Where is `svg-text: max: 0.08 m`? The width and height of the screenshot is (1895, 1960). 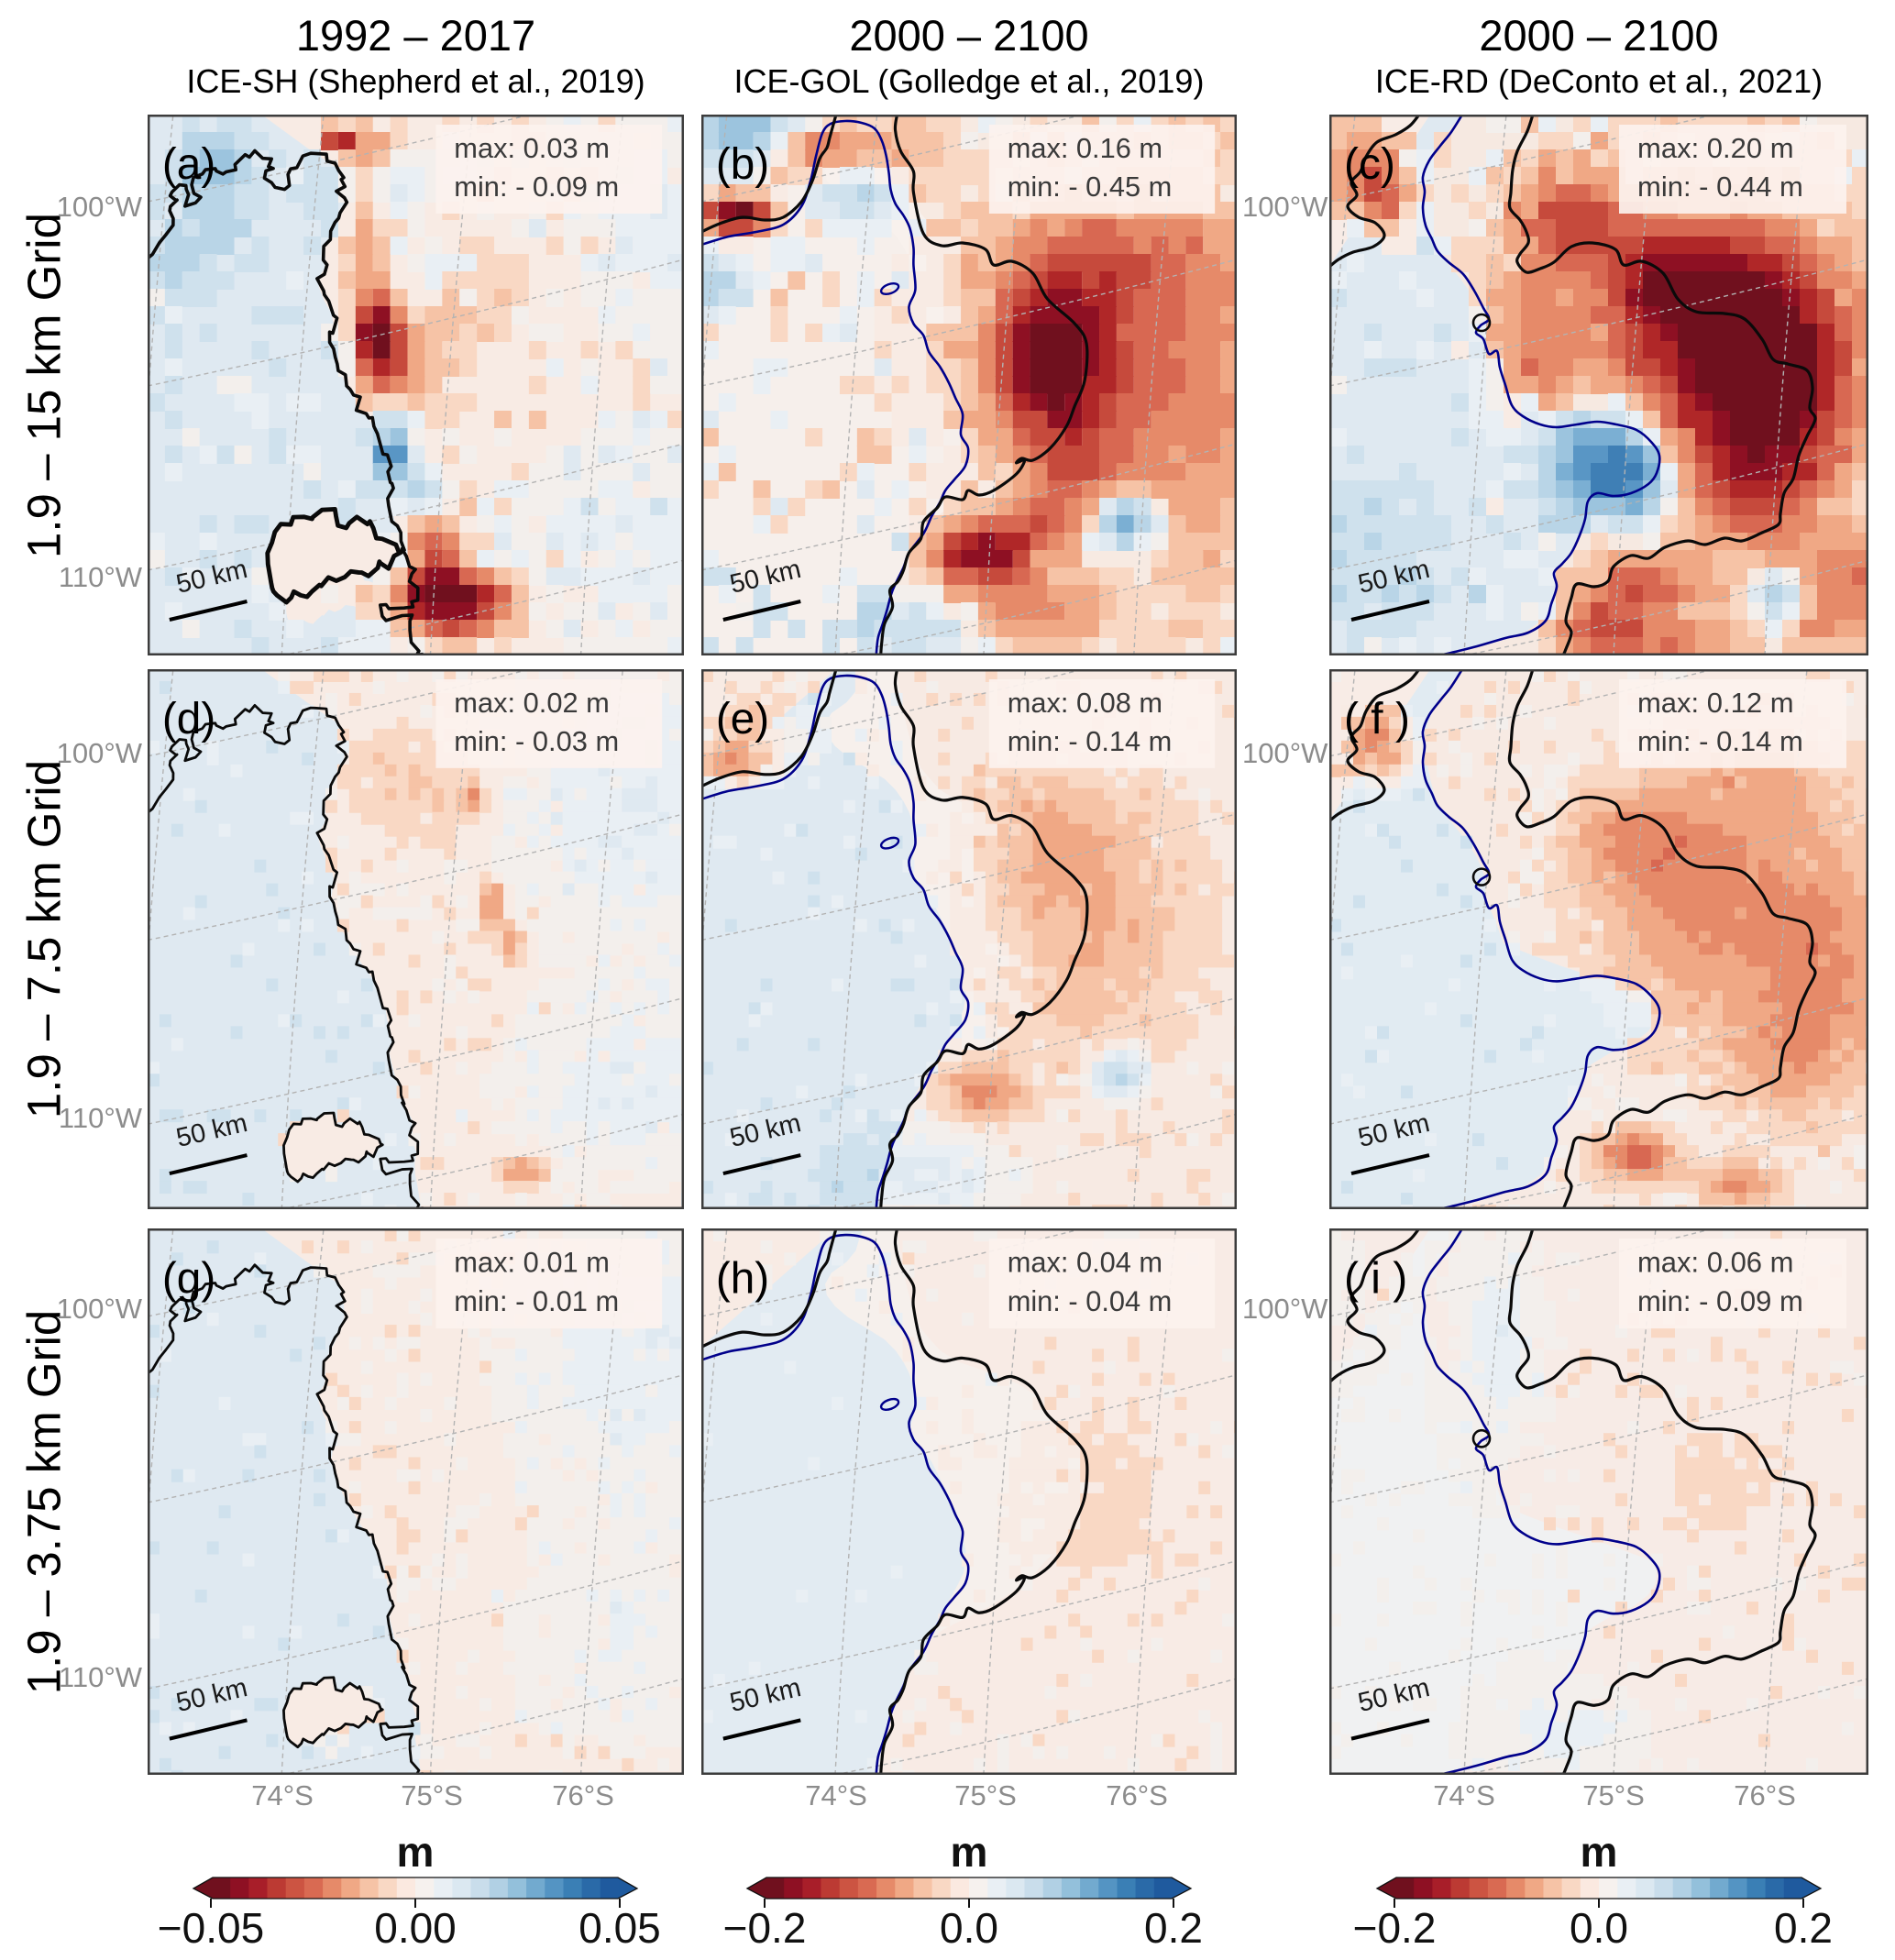 svg-text: max: 0.08 m is located at coordinates (1085, 703).